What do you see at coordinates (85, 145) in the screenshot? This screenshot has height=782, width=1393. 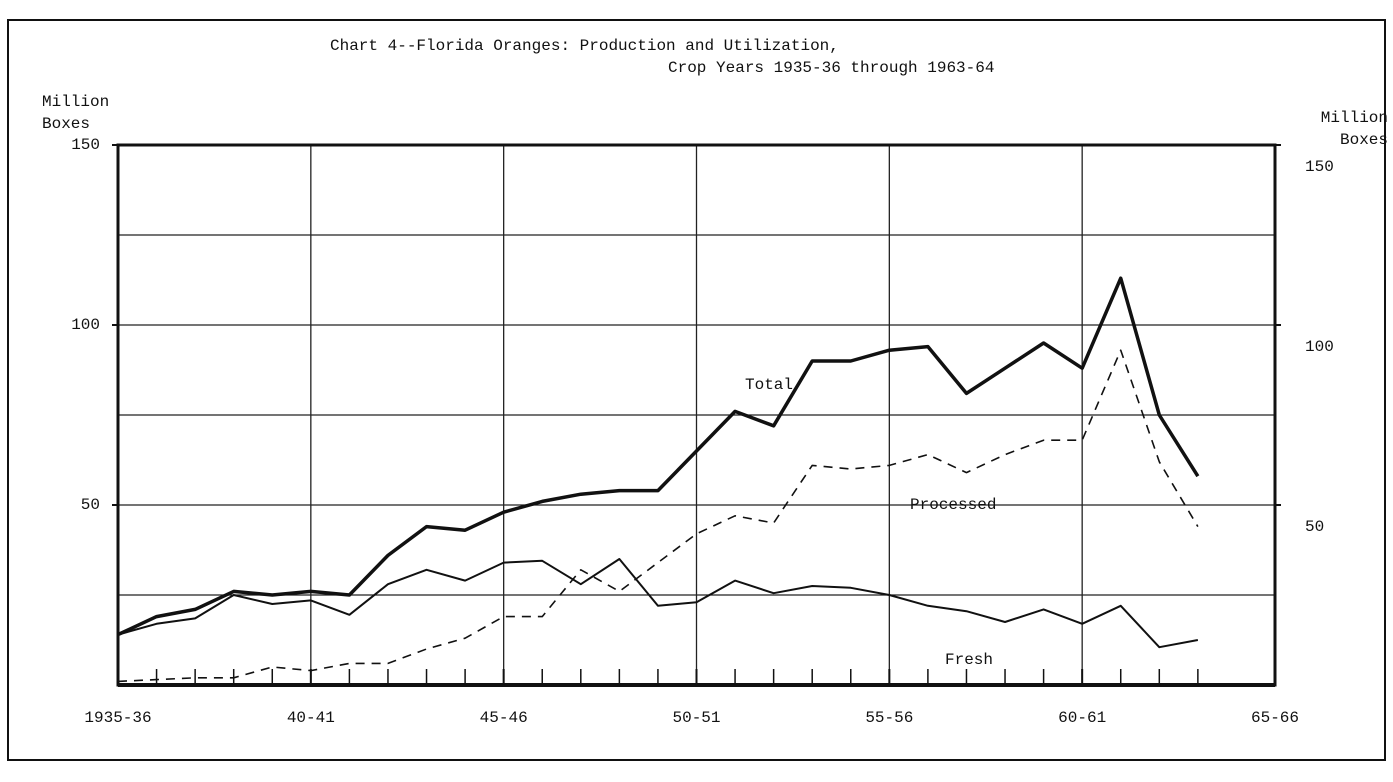 I see `y-tick-label: 150` at bounding box center [85, 145].